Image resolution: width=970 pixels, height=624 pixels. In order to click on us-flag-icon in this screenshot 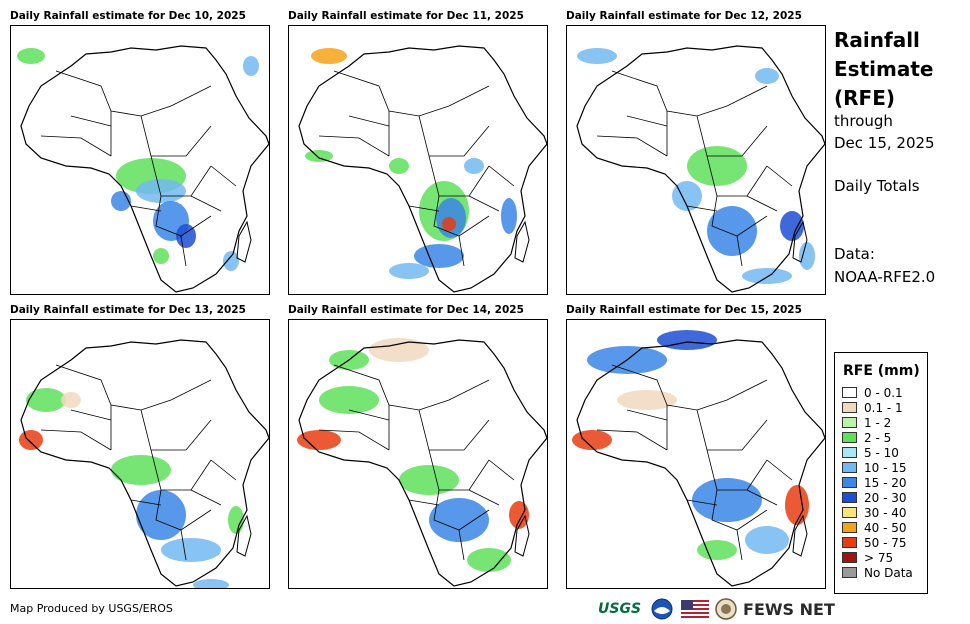, I will do `click(695, 609)`.